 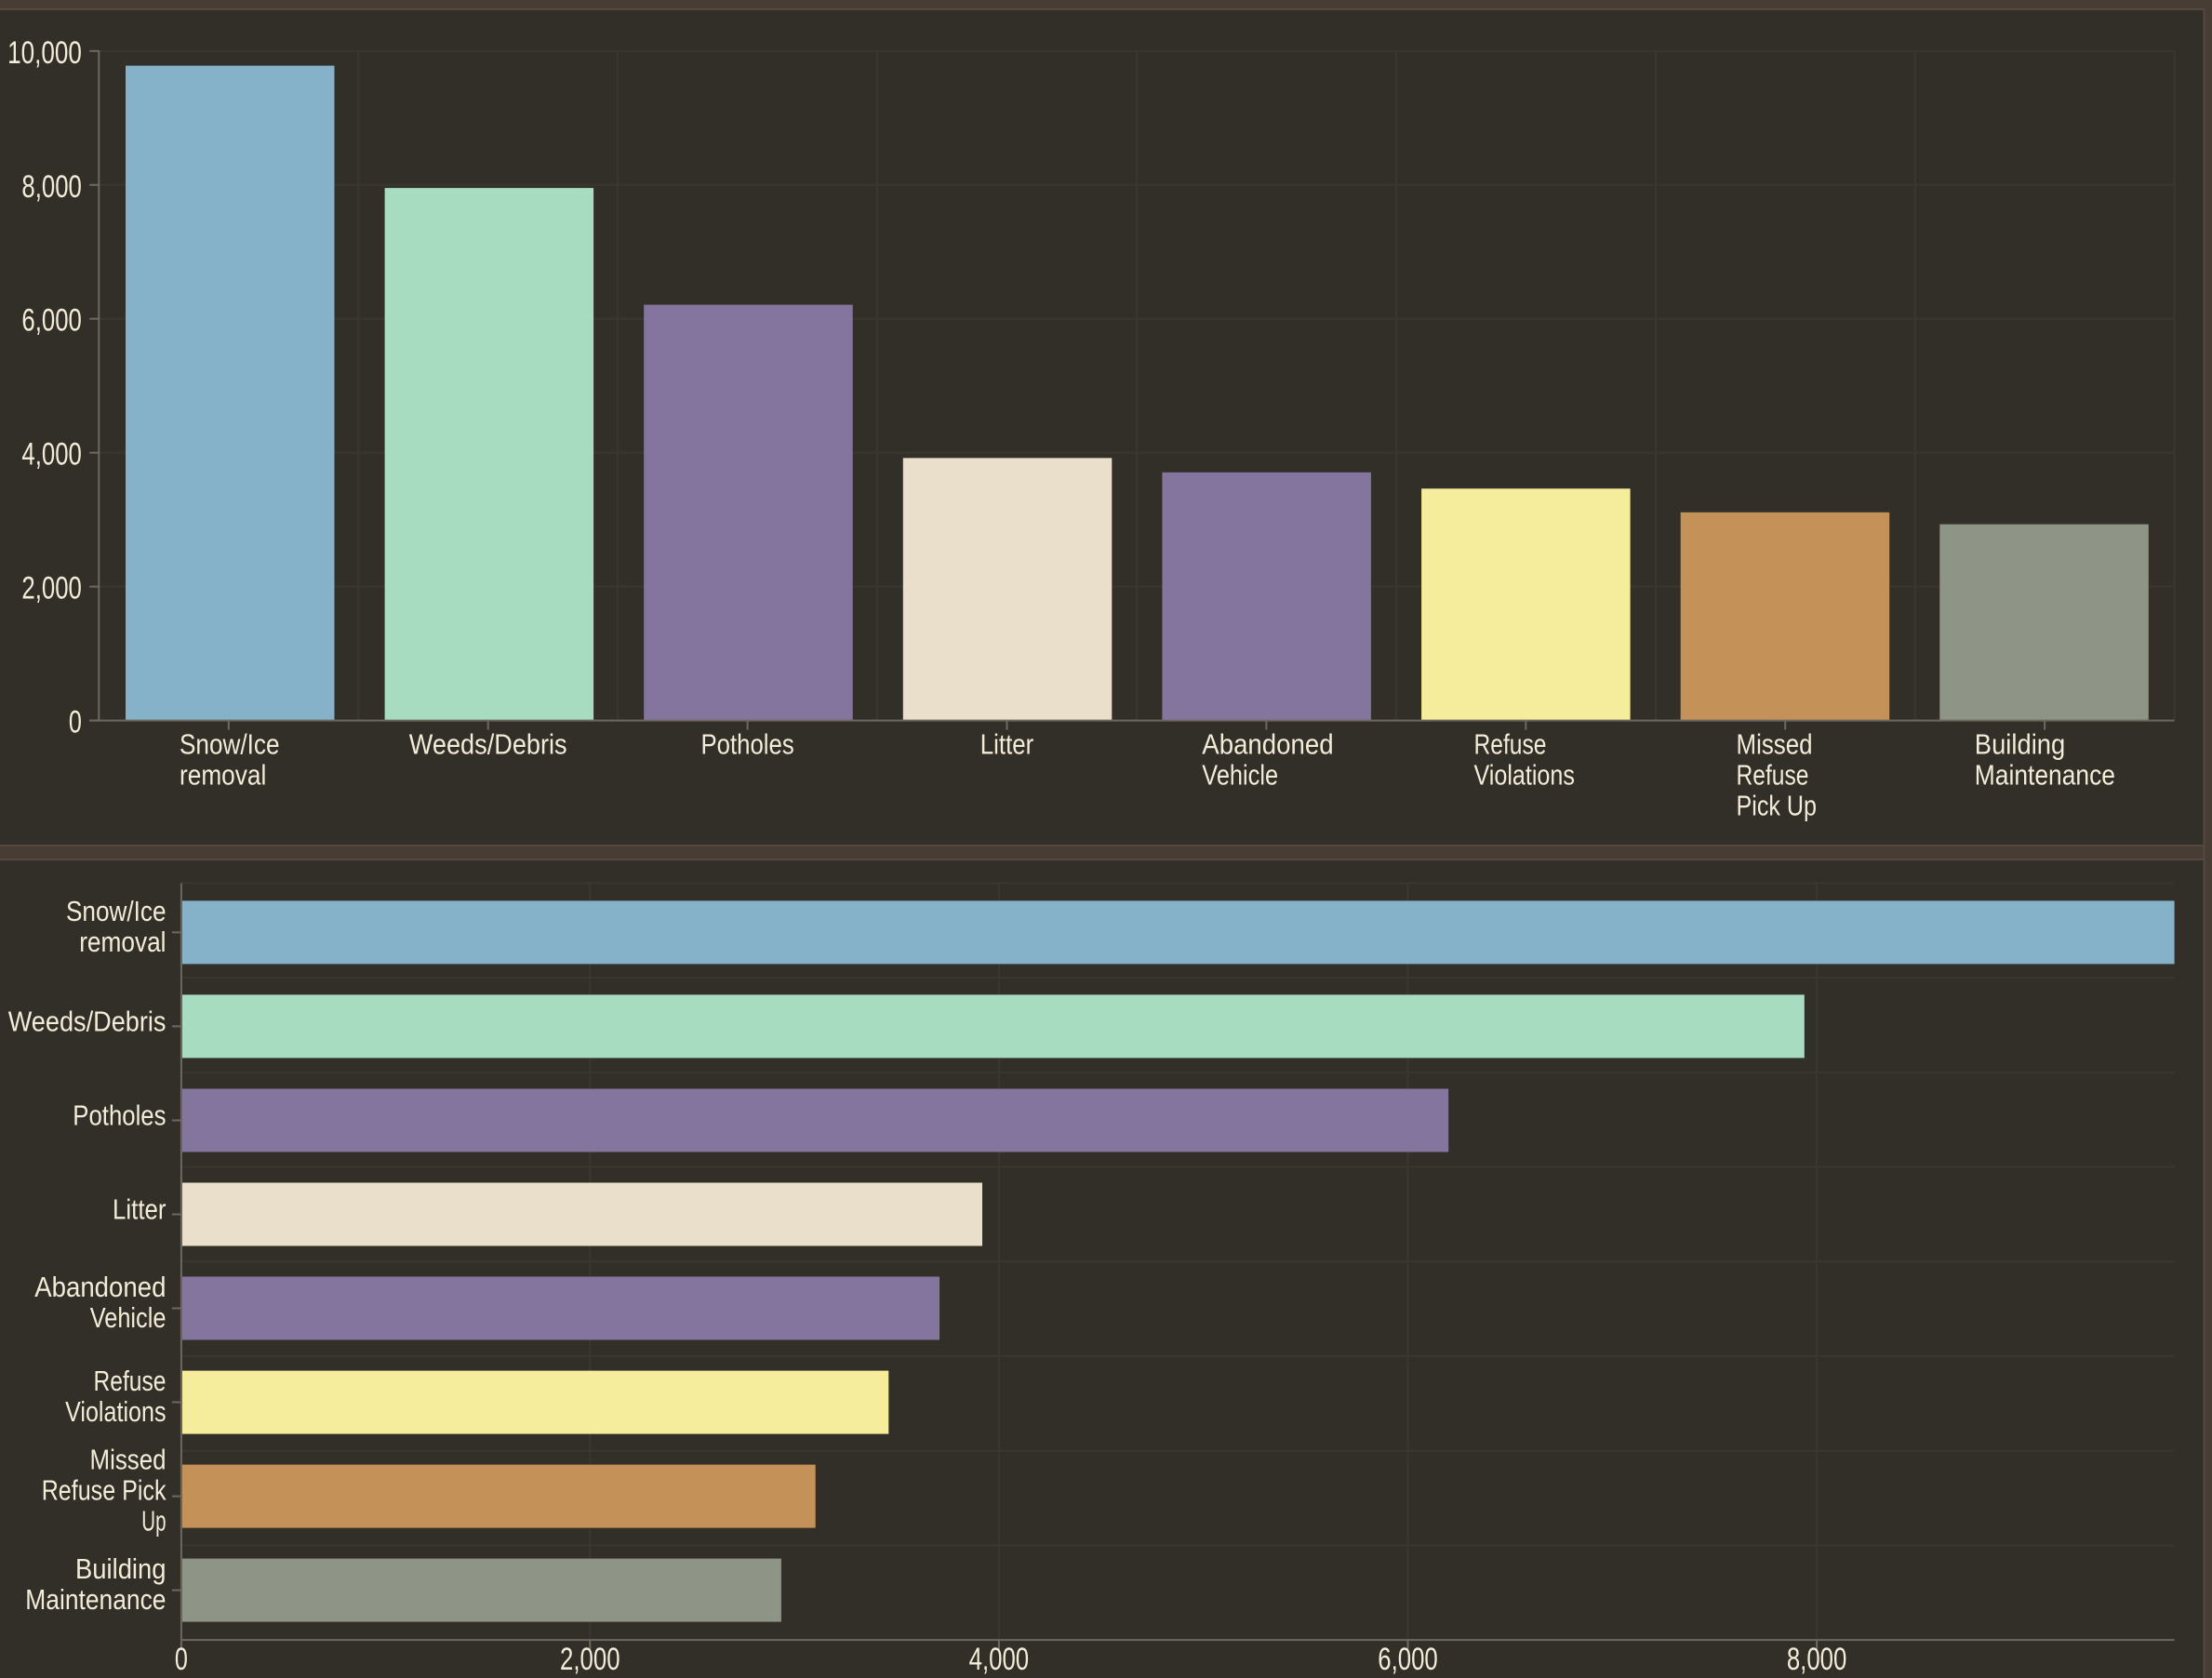 I want to click on svg-text: Refuse Pick, so click(x=104, y=1491).